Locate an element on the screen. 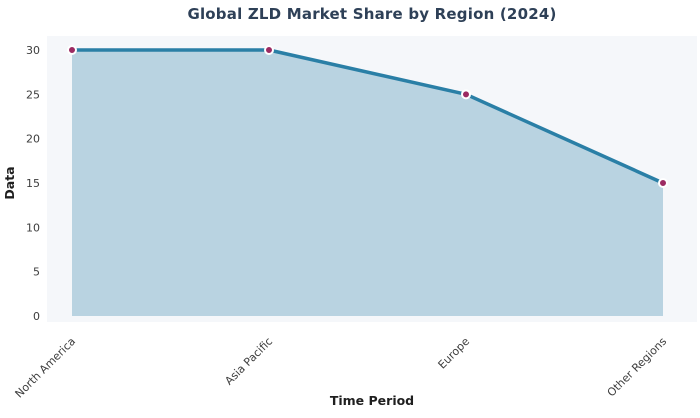  data-point-north-america is located at coordinates (72, 50).